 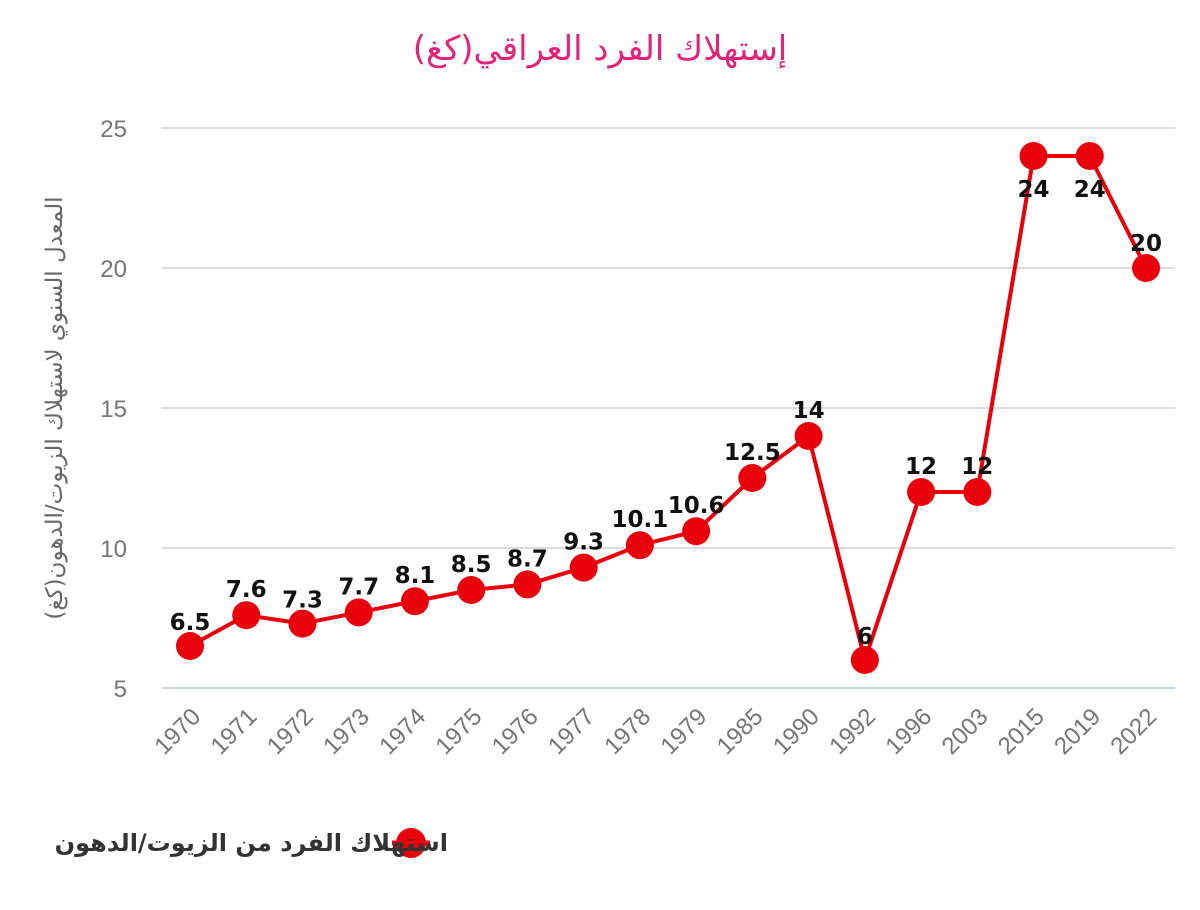 What do you see at coordinates (1077, 731) in the screenshot?
I see `x-tick-label: 2019` at bounding box center [1077, 731].